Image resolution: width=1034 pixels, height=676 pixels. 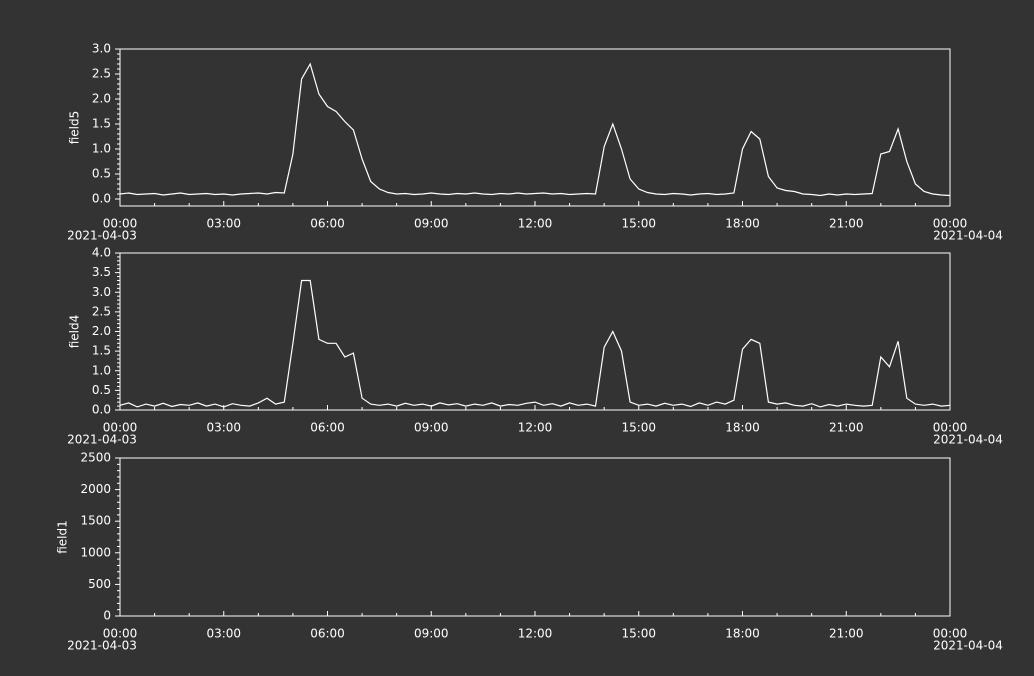 I want to click on y-tick-label: 1500, so click(x=95, y=521).